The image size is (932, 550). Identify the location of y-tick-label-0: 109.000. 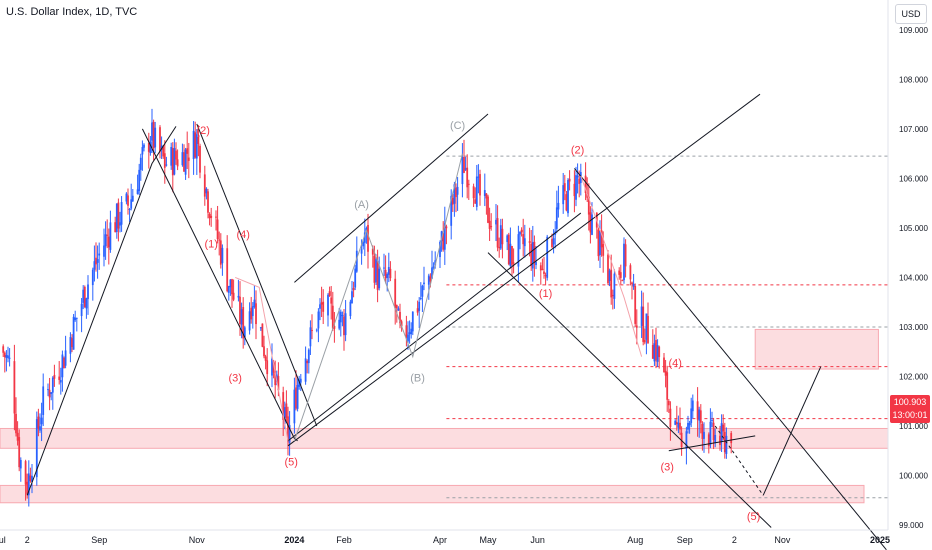
(913, 30).